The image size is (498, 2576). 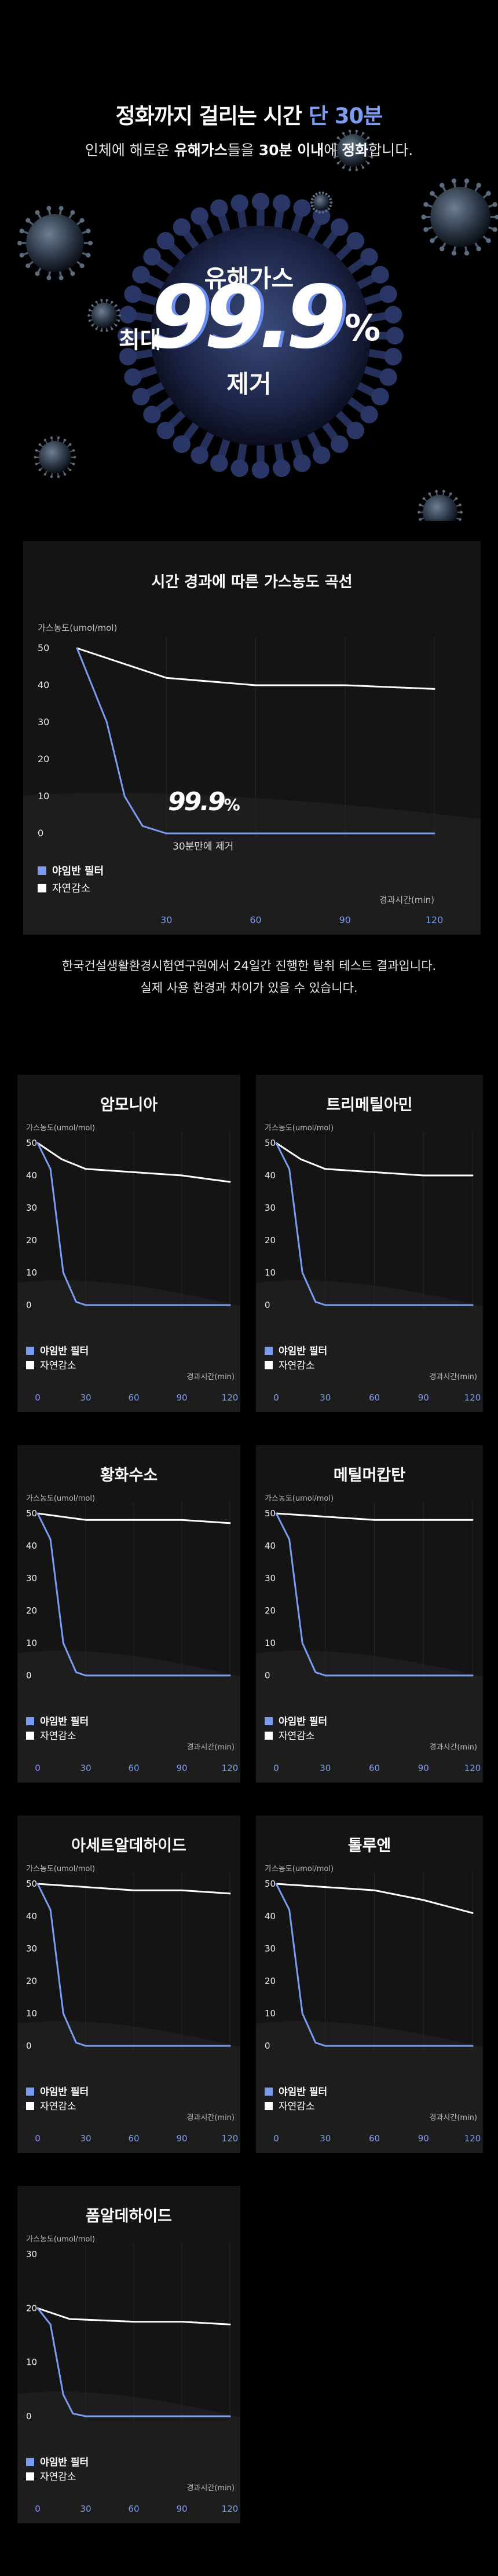 What do you see at coordinates (249, 278) in the screenshot?
I see `big-stat-top: 유해가스` at bounding box center [249, 278].